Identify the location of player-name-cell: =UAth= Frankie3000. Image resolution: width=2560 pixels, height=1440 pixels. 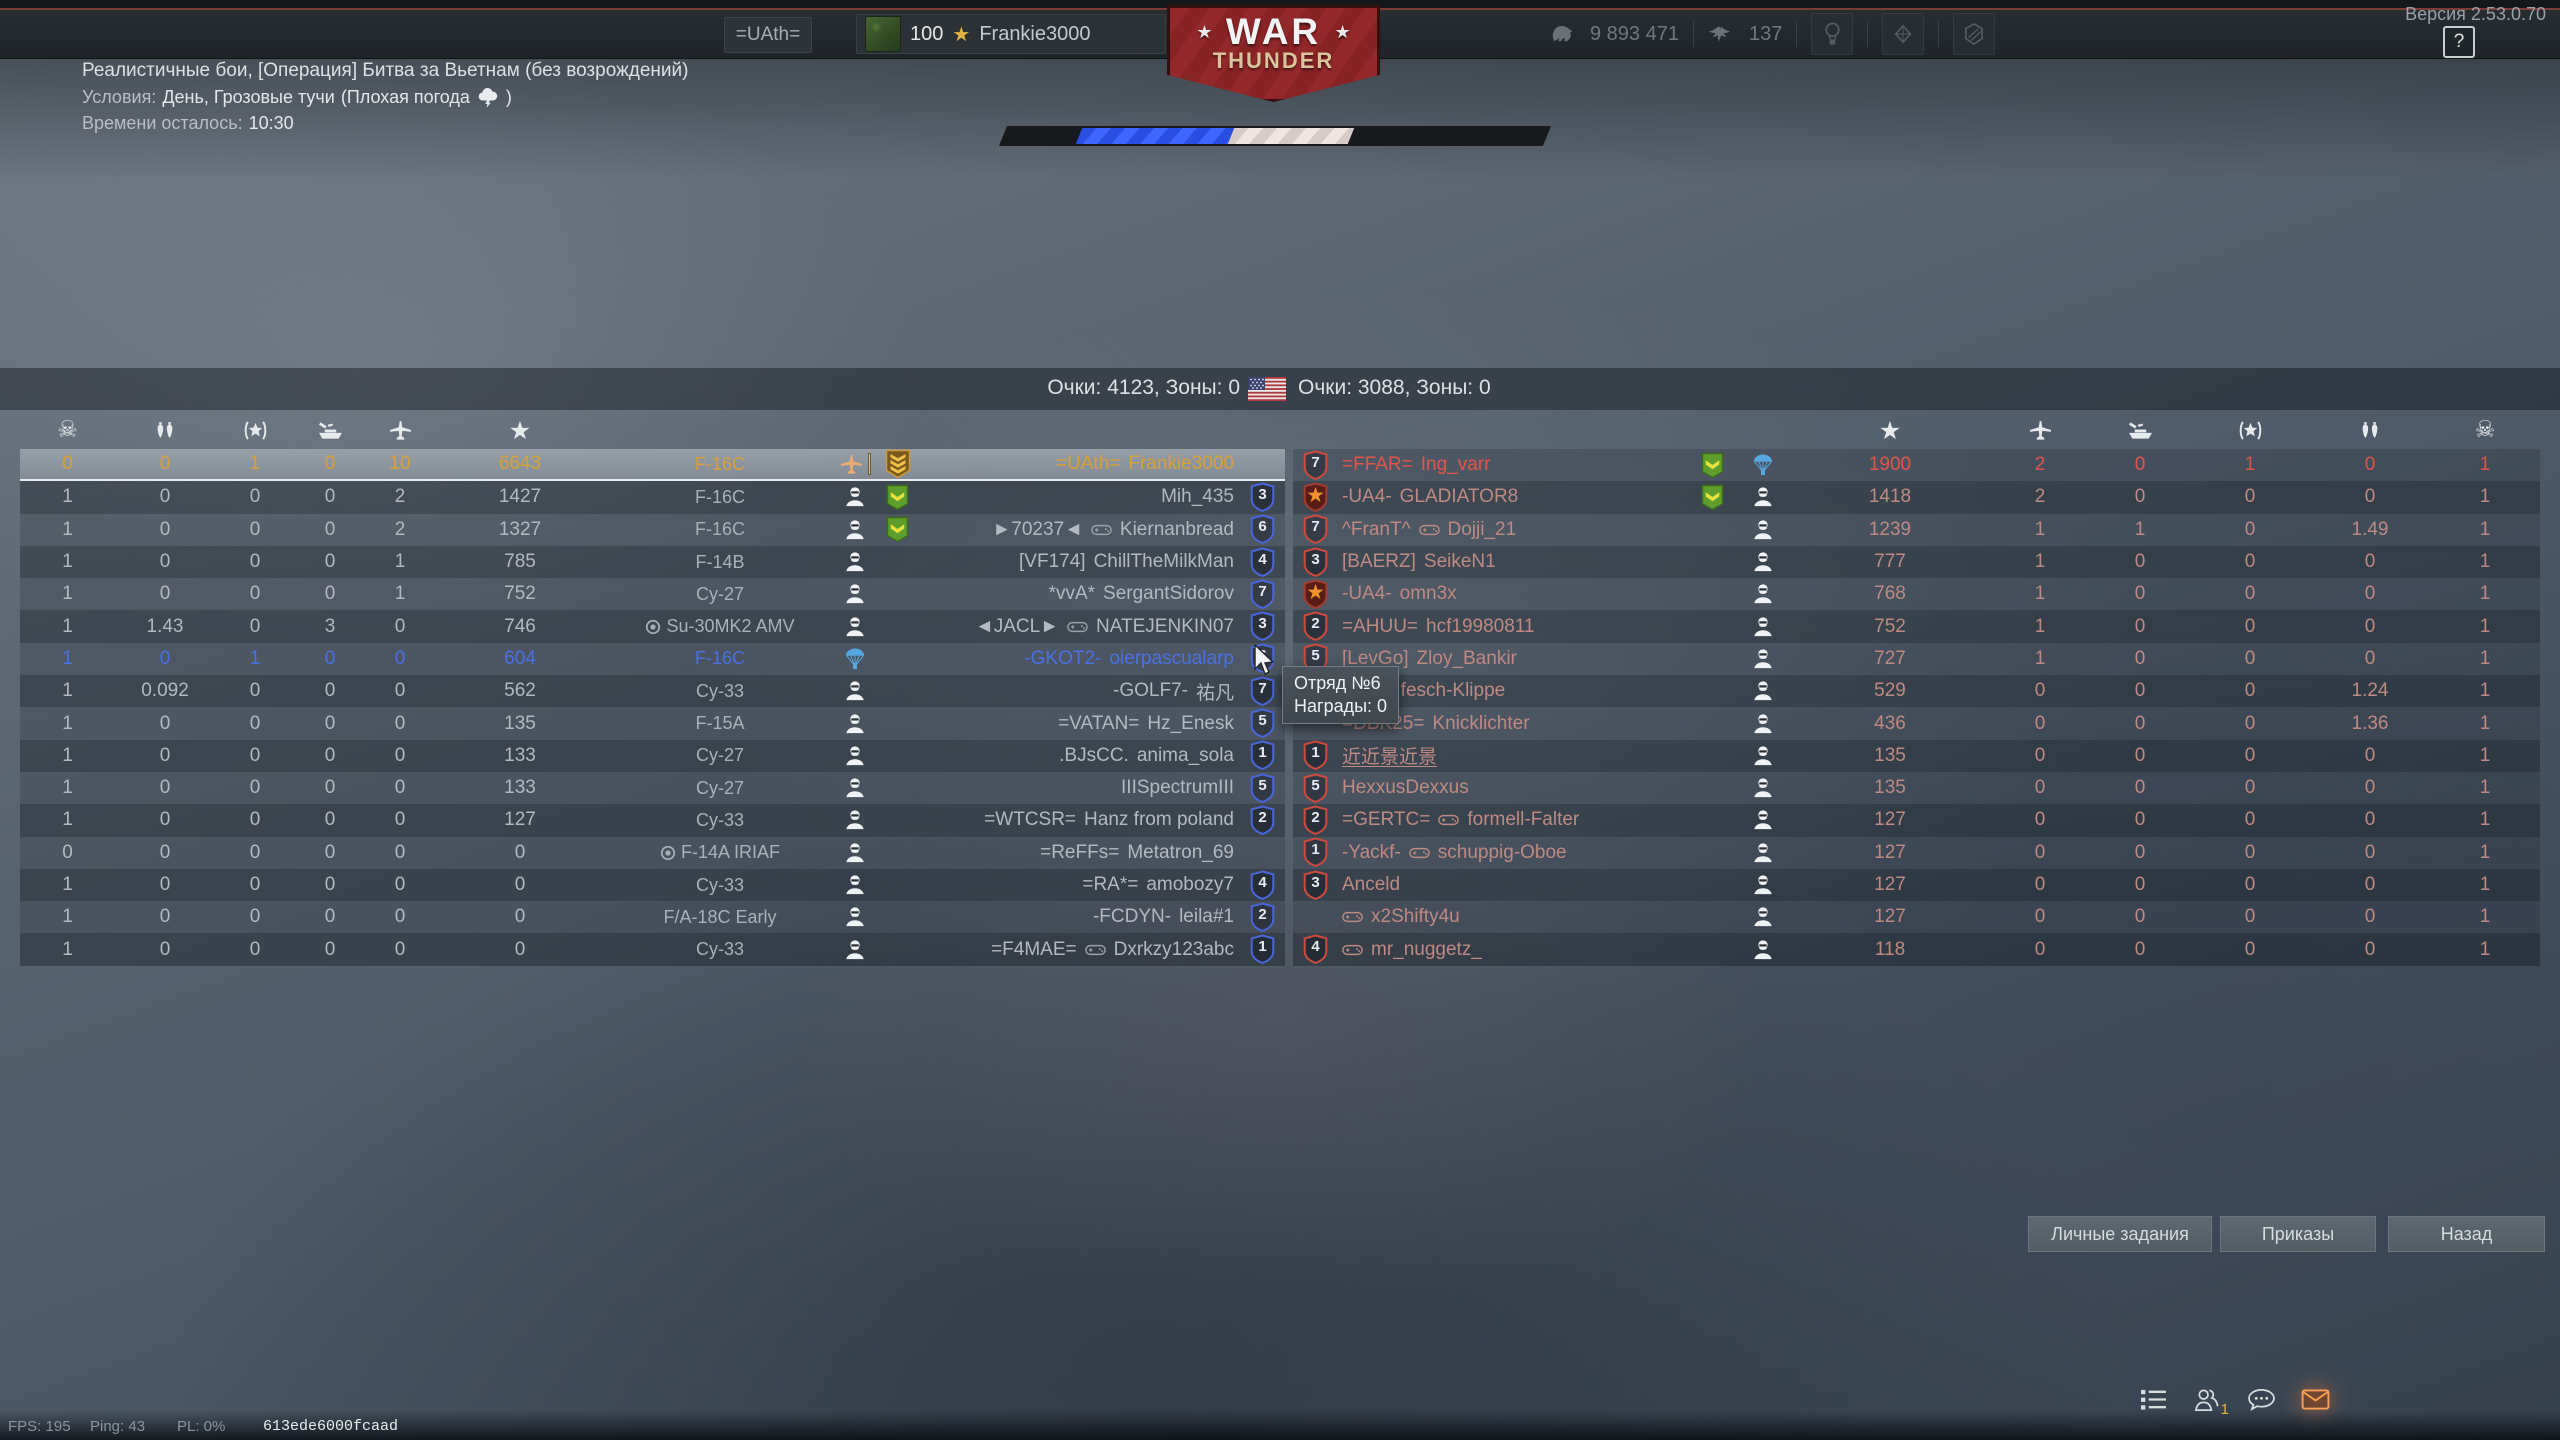
(1080, 464).